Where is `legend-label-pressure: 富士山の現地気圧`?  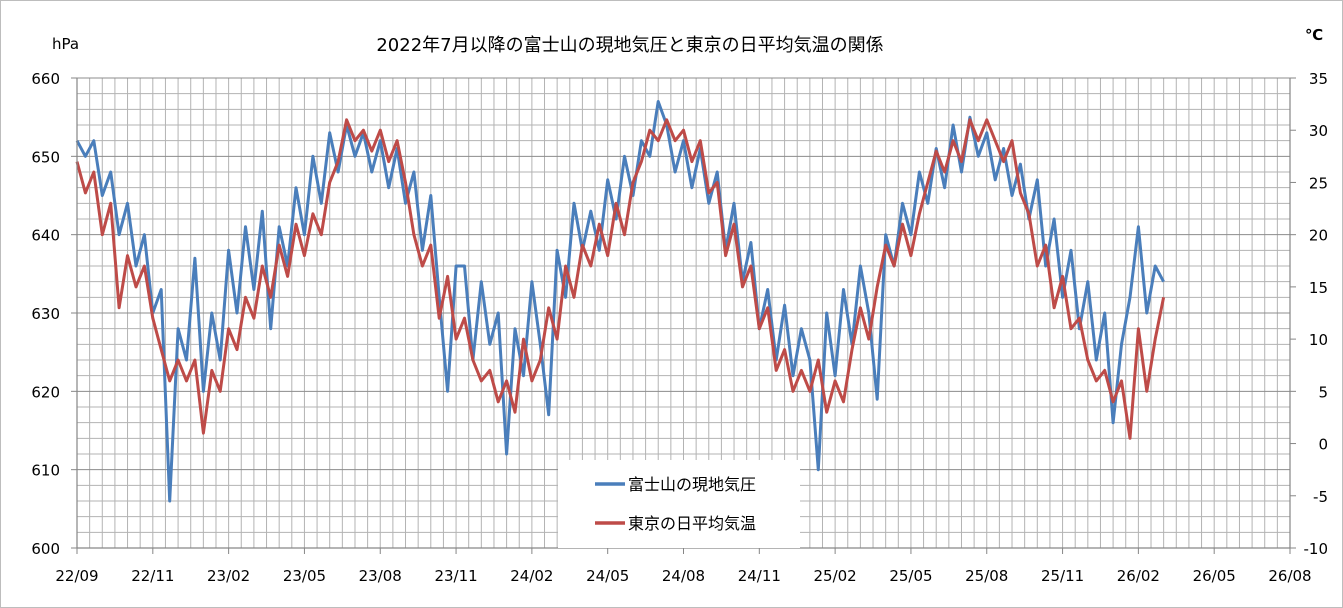
legend-label-pressure: 富士山の現地気圧 is located at coordinates (692, 484).